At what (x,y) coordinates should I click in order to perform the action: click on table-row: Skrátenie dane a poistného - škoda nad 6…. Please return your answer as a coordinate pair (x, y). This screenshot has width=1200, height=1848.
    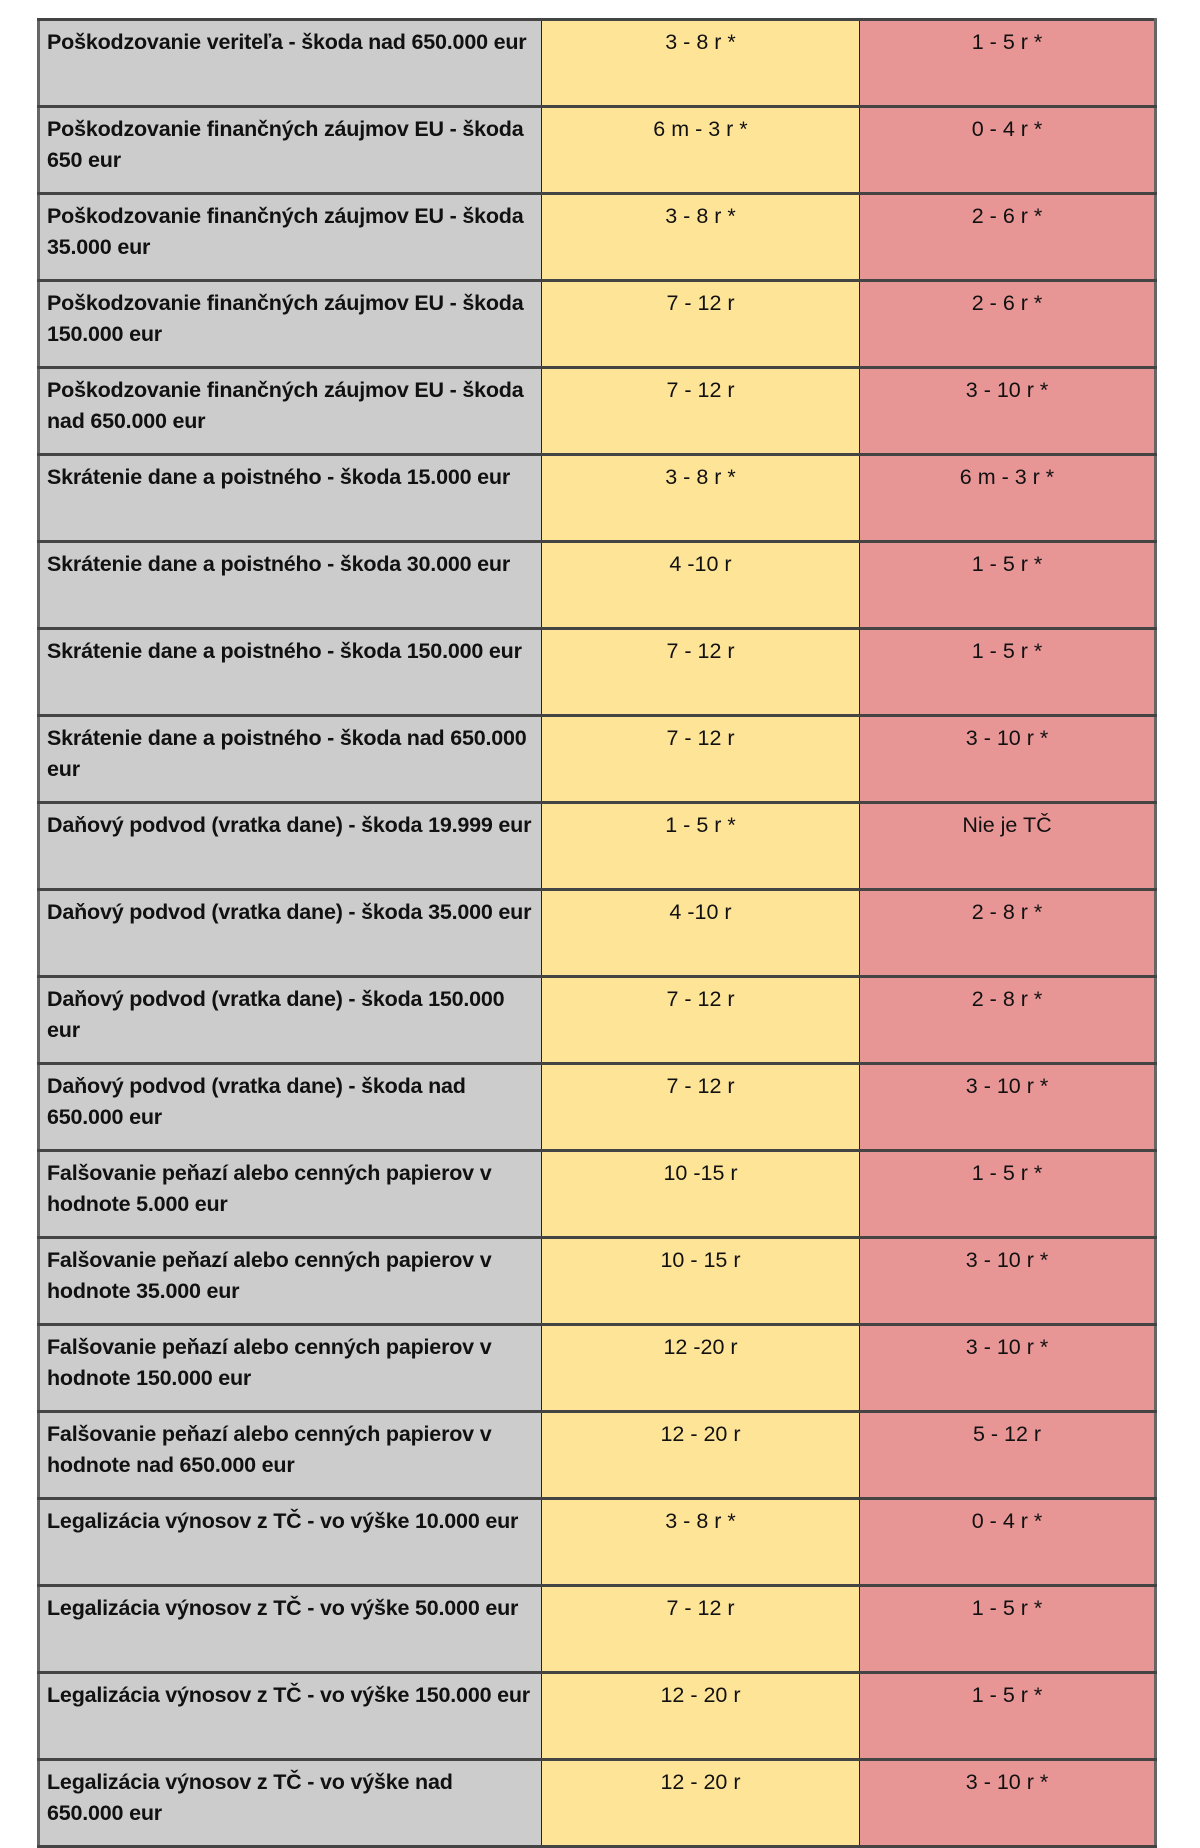
    Looking at the image, I should click on (597, 759).